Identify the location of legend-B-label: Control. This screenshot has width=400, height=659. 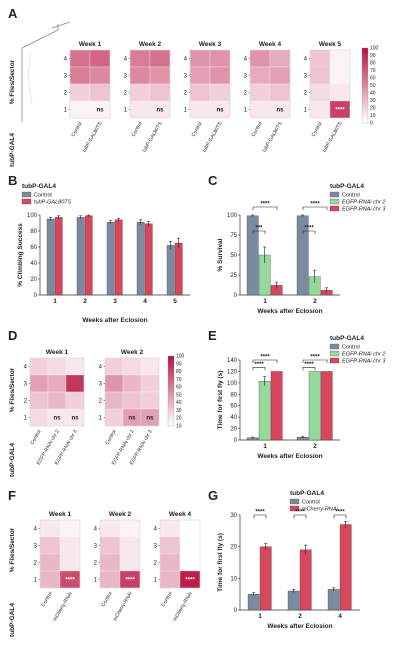
(43, 196).